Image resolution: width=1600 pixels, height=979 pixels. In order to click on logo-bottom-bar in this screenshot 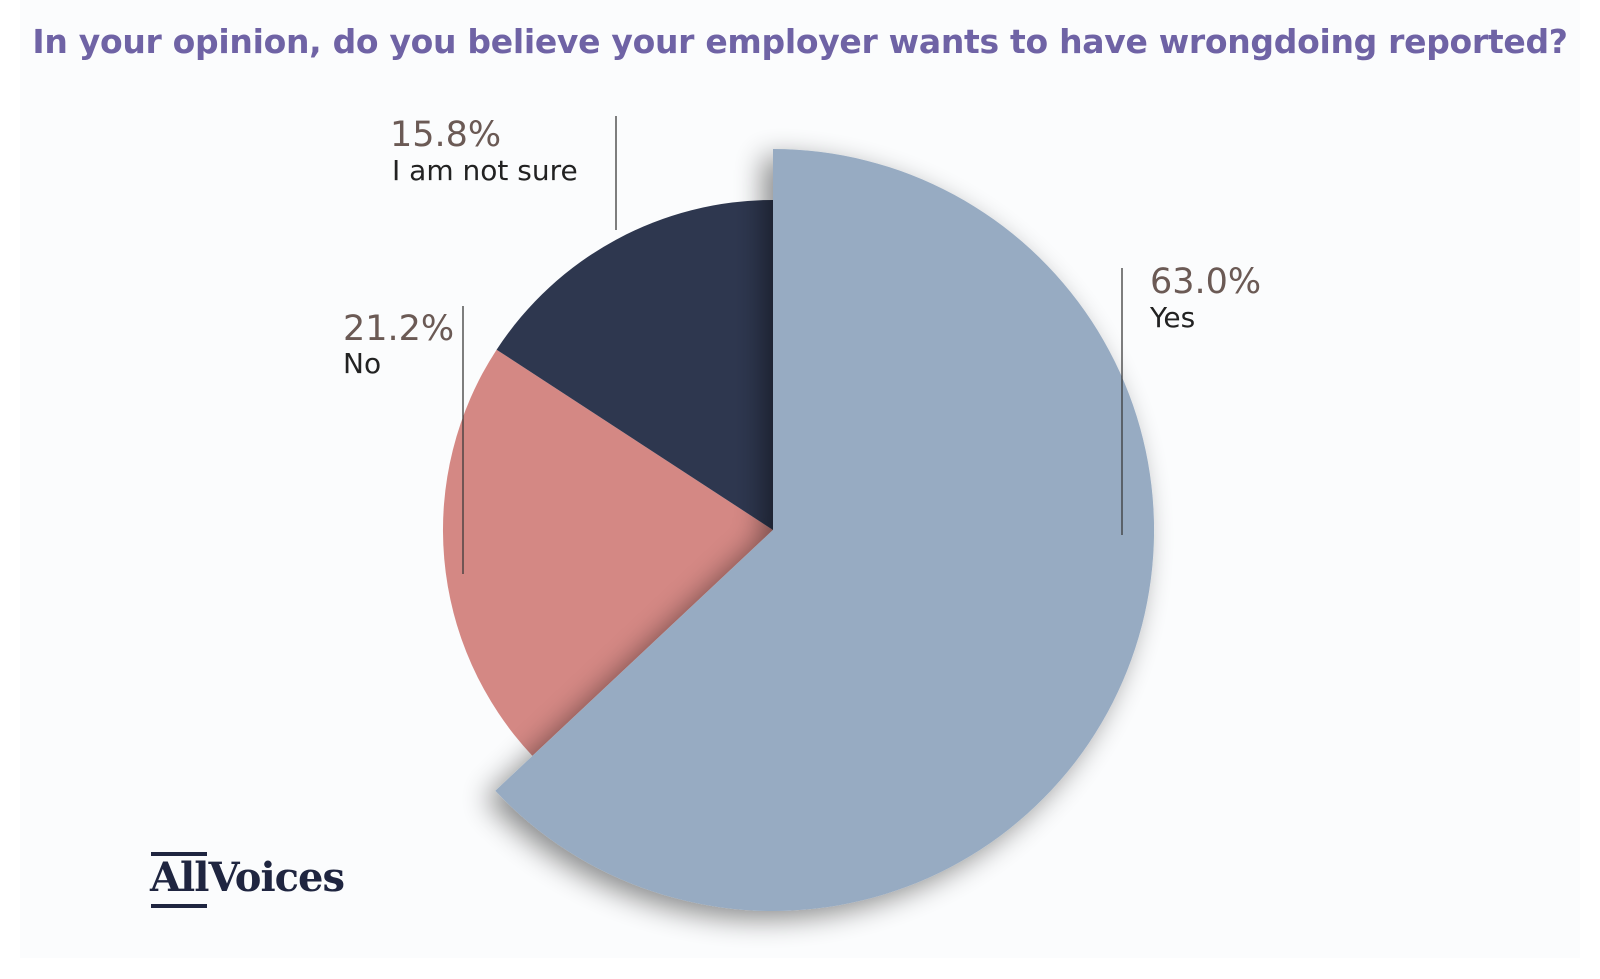, I will do `click(179, 906)`.